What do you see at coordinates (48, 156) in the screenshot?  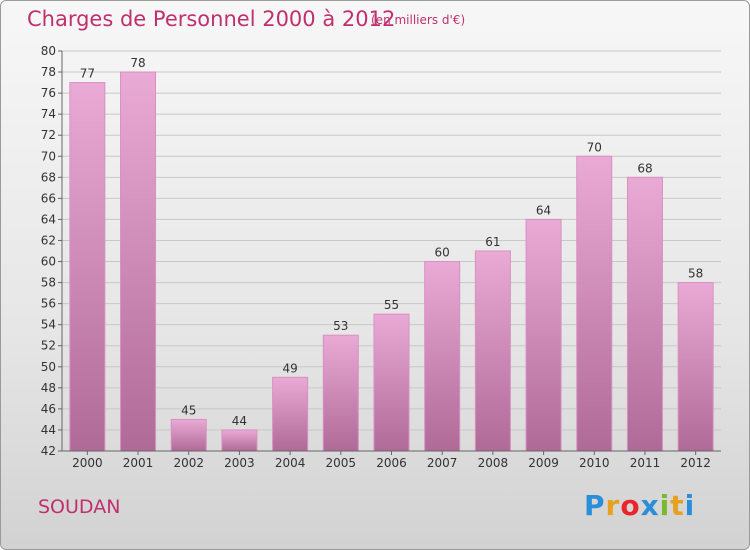 I see `y-tick-label: 70` at bounding box center [48, 156].